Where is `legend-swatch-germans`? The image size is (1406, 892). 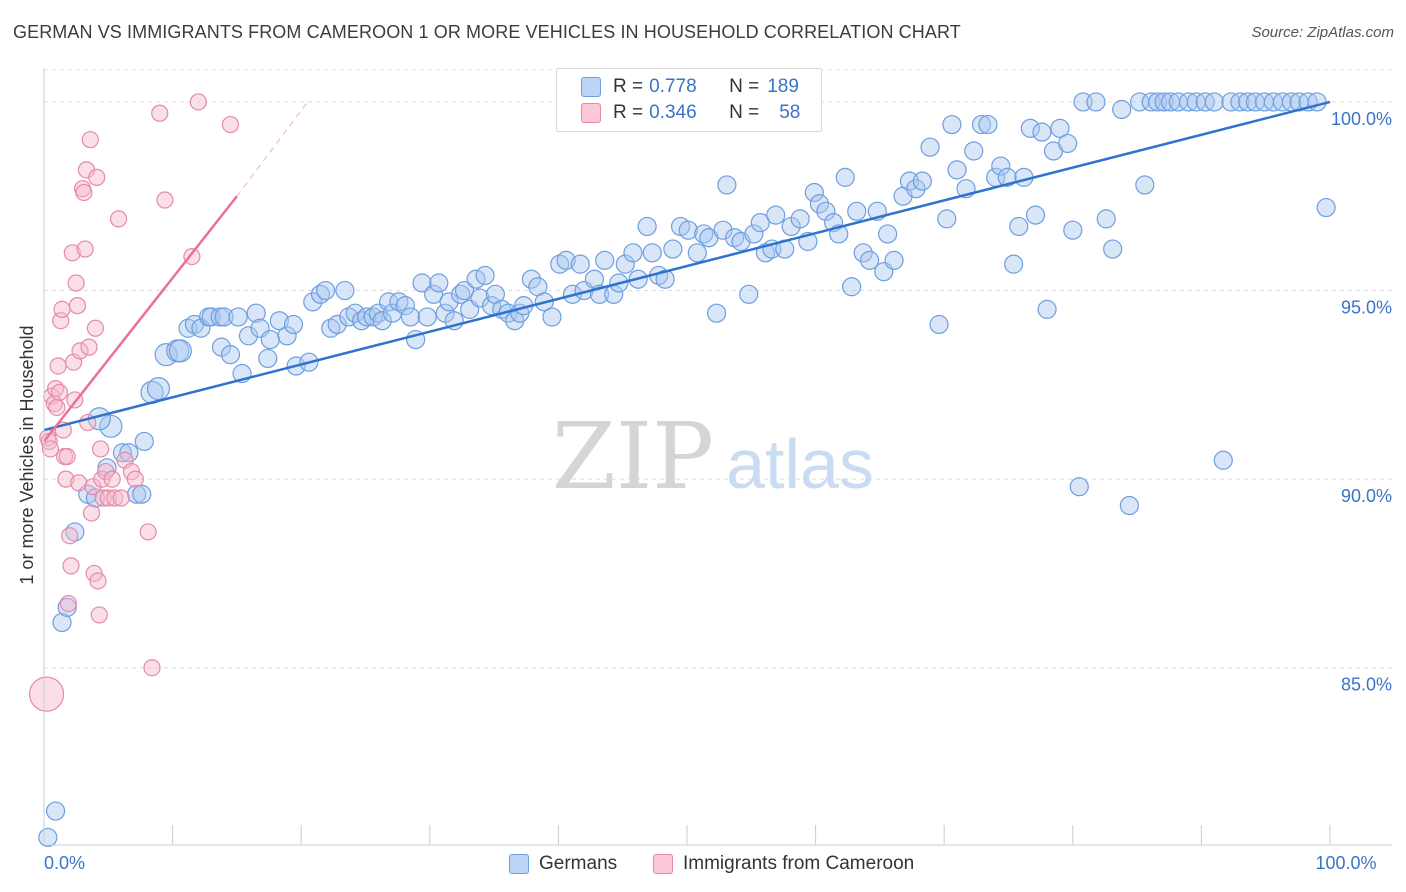
legend-swatch-germans is located at coordinates (591, 87).